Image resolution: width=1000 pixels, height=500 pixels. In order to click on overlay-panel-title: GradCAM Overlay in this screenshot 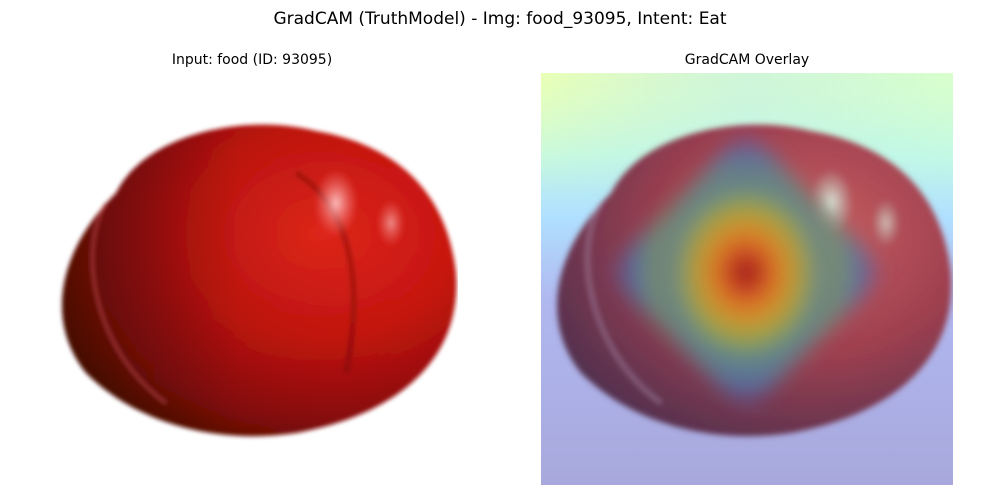, I will do `click(747, 60)`.